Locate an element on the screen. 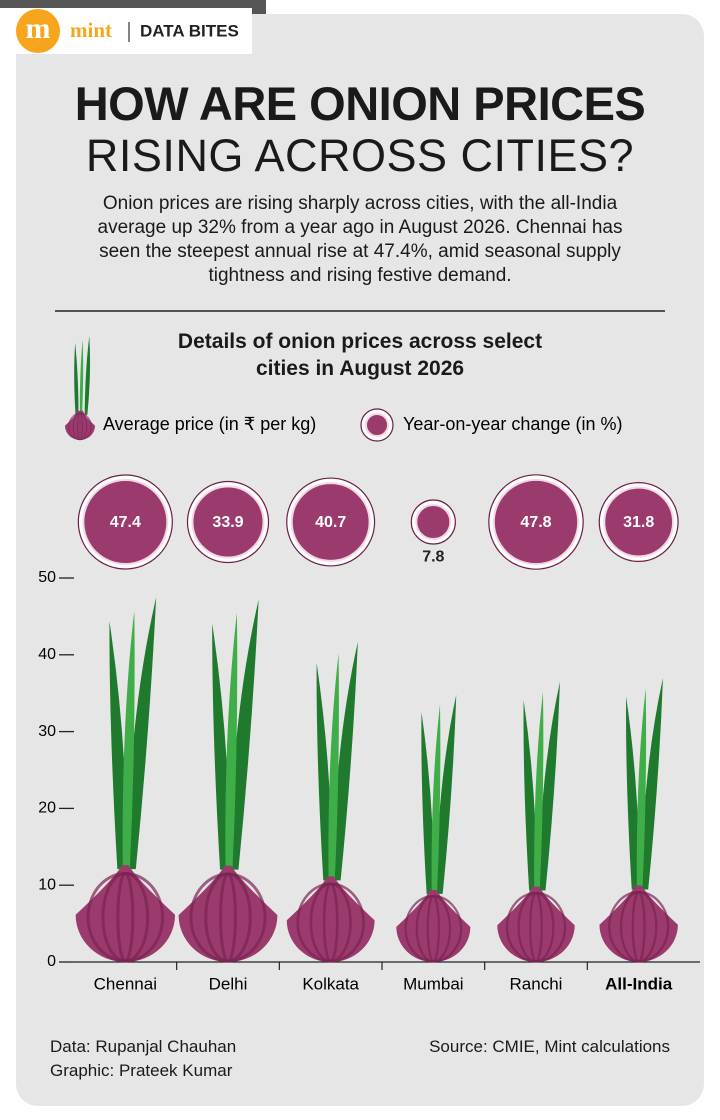 Image resolution: width=720 pixels, height=1120 pixels. y-tick-label: 20 is located at coordinates (47, 808).